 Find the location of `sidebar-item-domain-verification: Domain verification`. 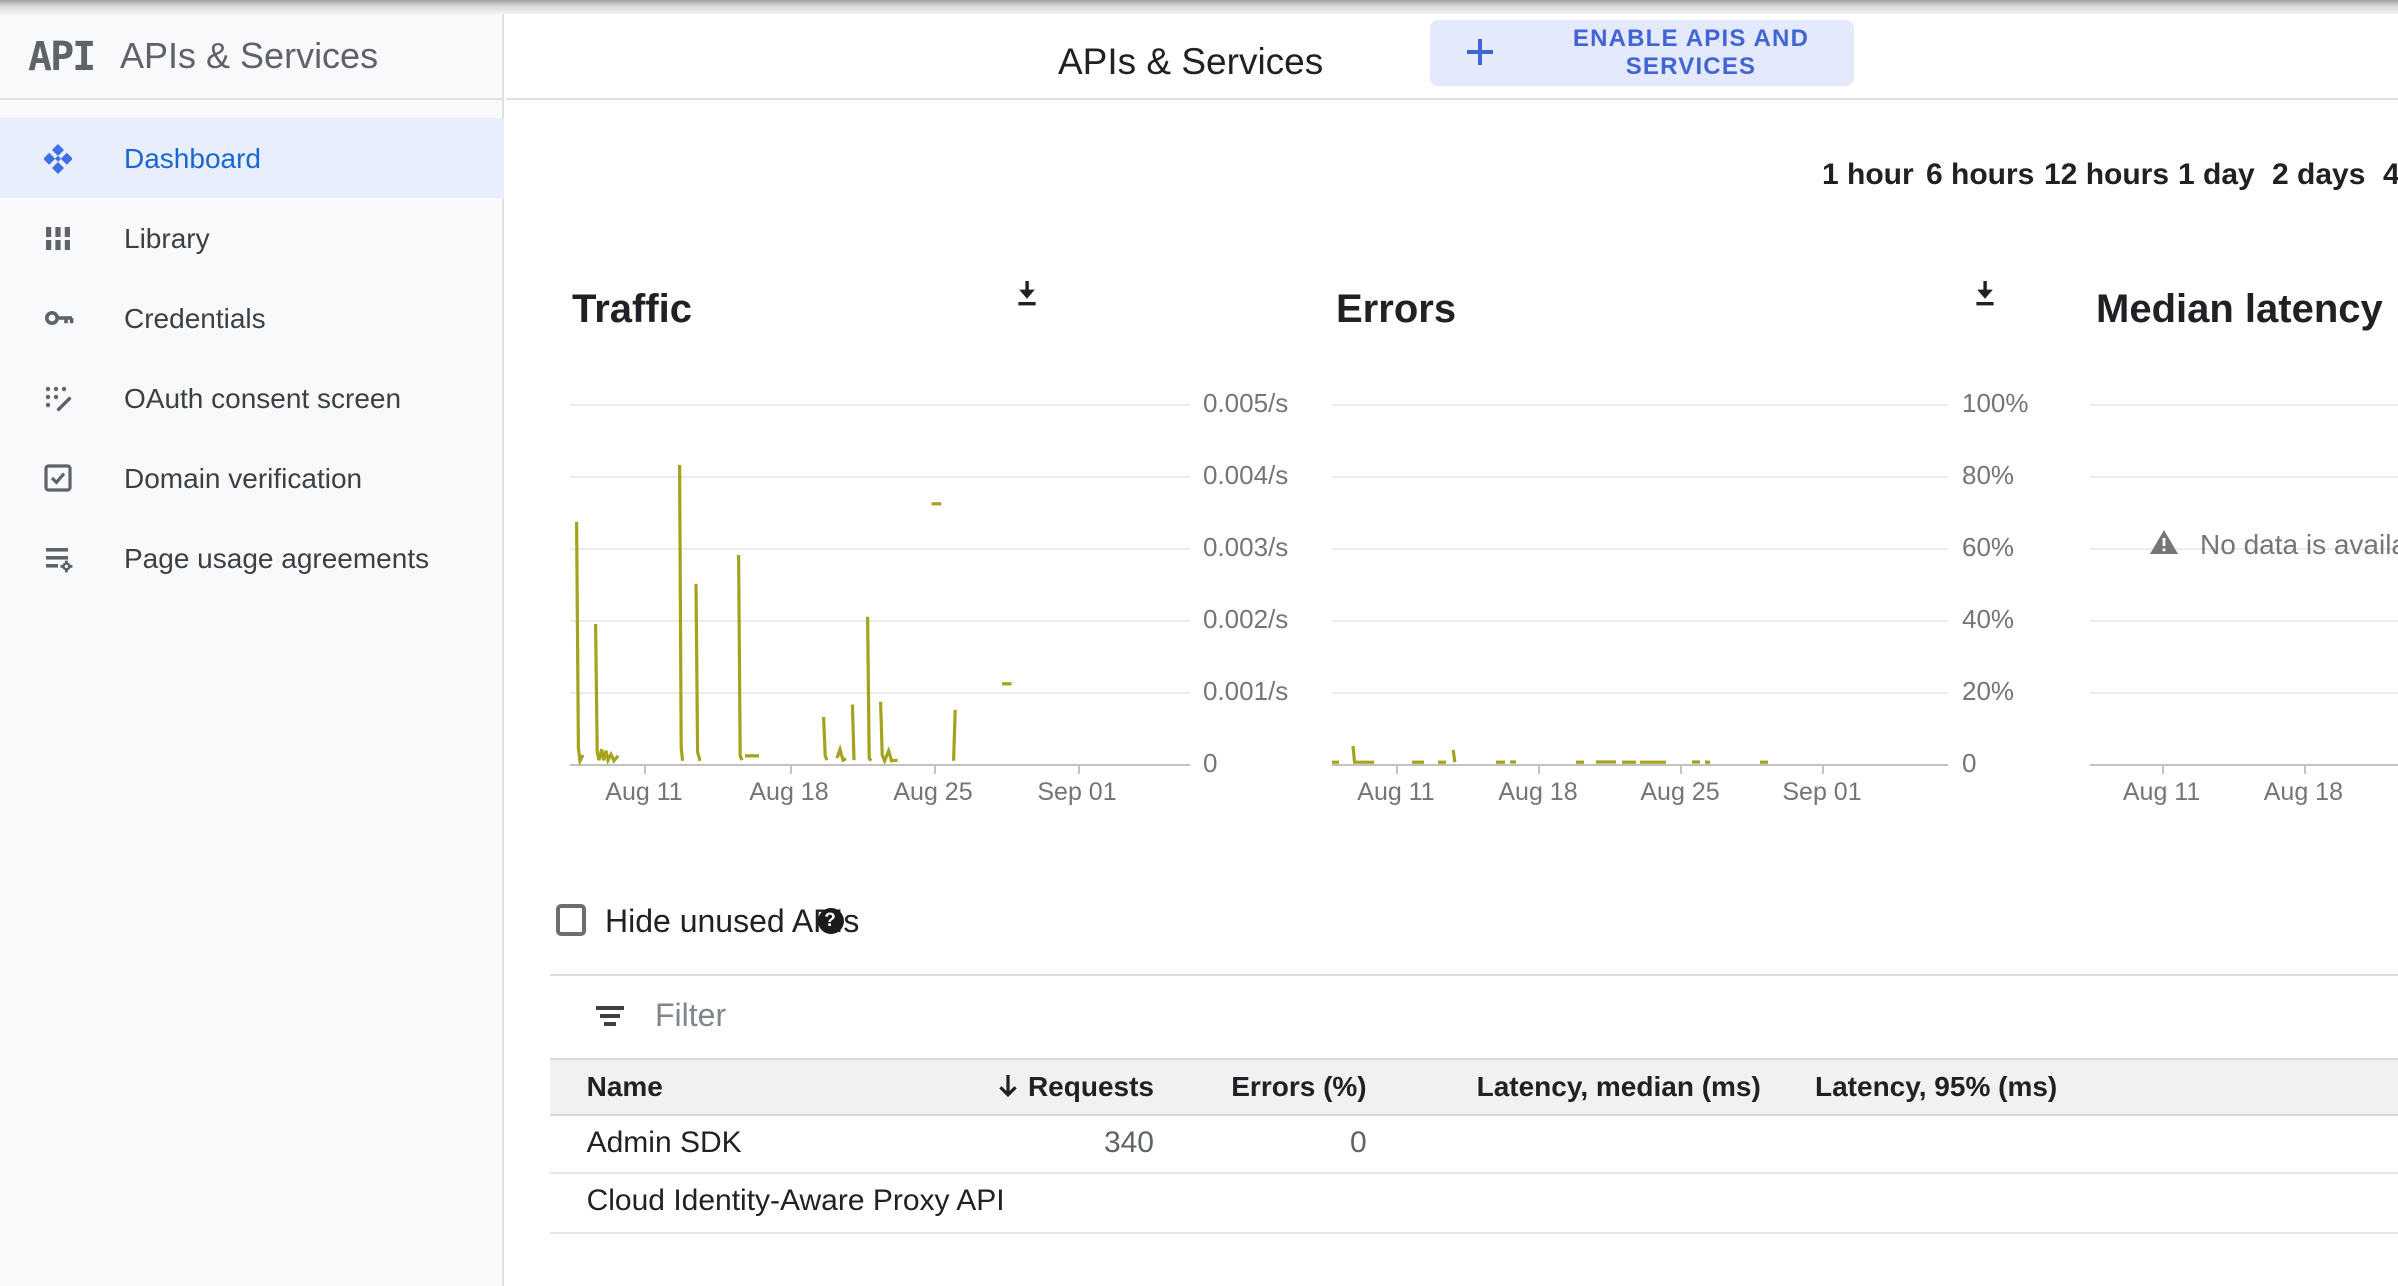

sidebar-item-domain-verification: Domain verification is located at coordinates (252, 478).